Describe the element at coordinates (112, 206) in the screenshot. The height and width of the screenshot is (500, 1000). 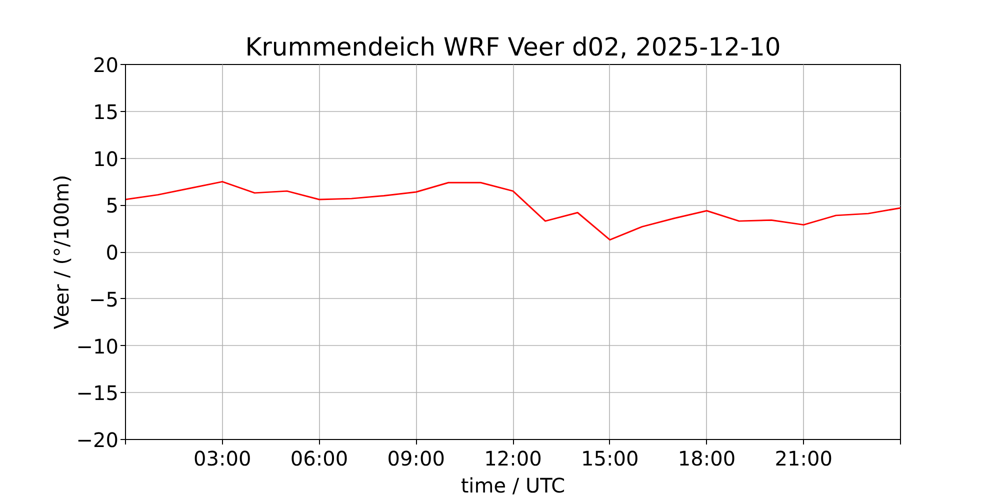
I see `y-tick-label: 5` at that location.